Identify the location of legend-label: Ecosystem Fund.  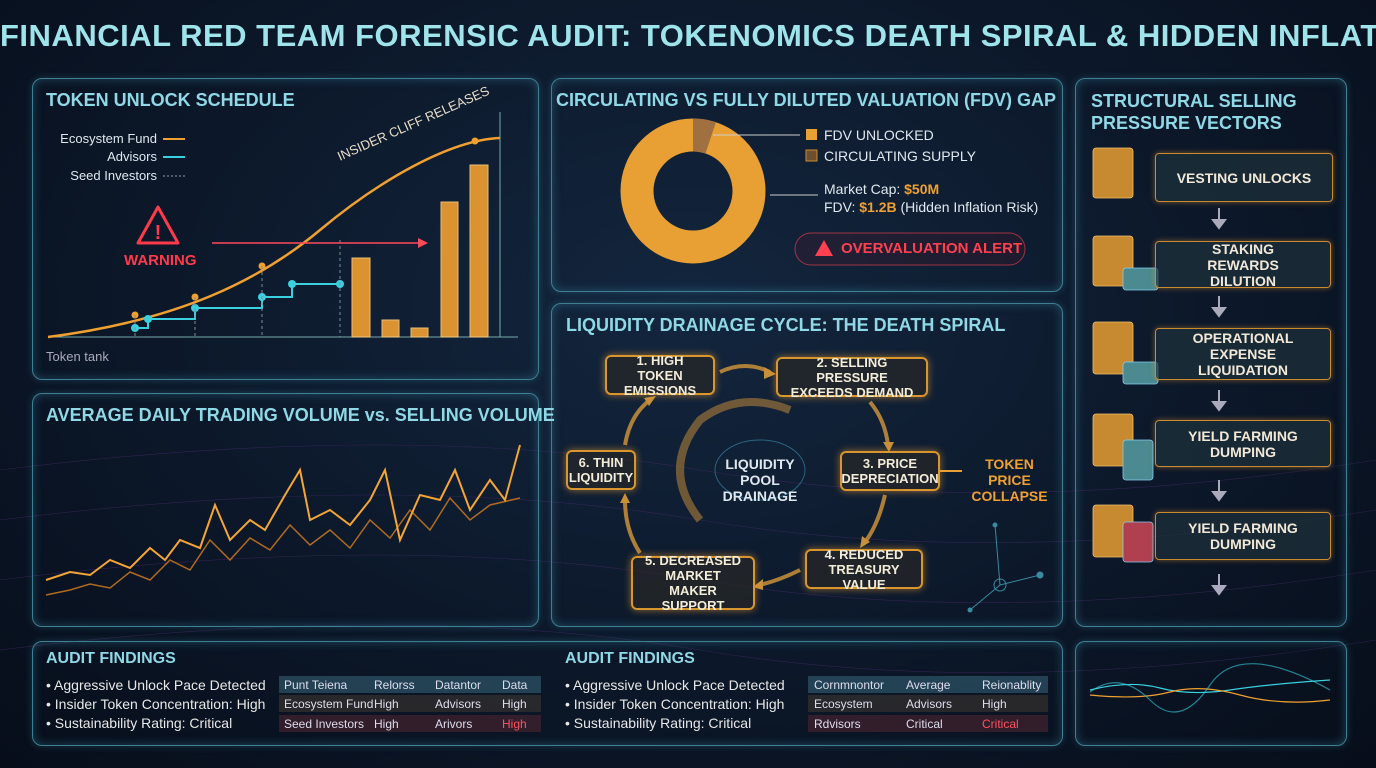
(108, 138).